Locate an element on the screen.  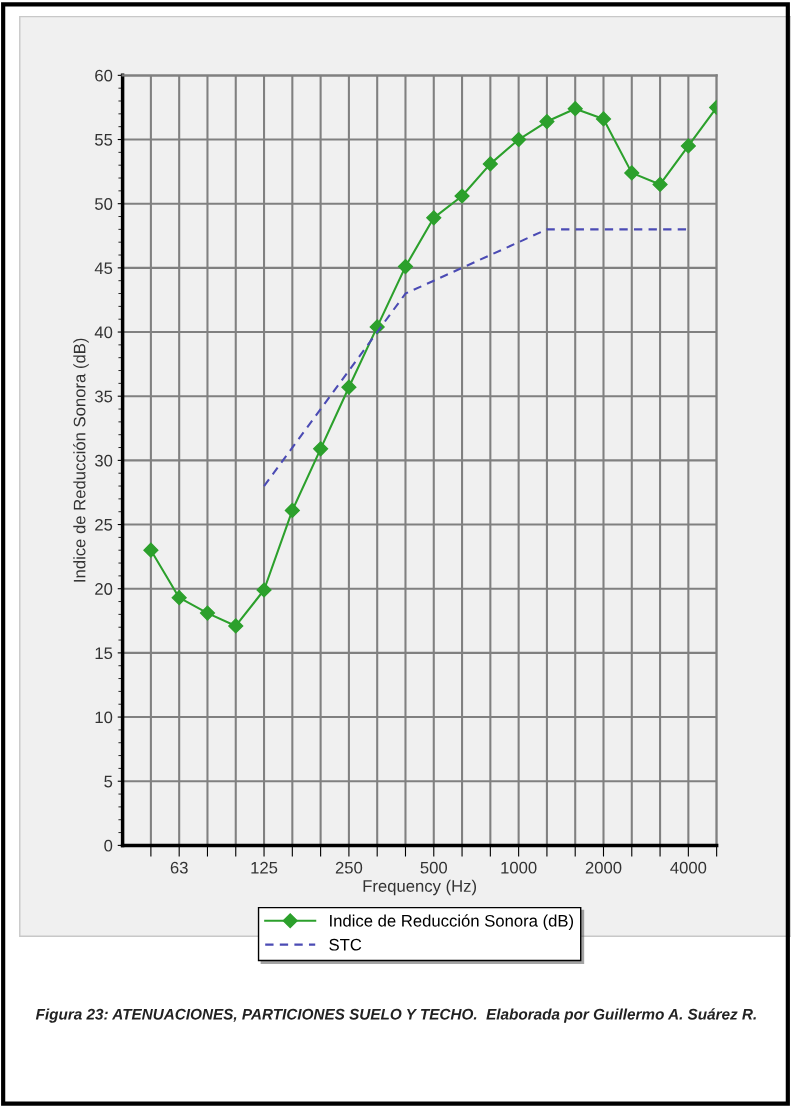
x-tick-label: 1000 is located at coordinates (519, 867).